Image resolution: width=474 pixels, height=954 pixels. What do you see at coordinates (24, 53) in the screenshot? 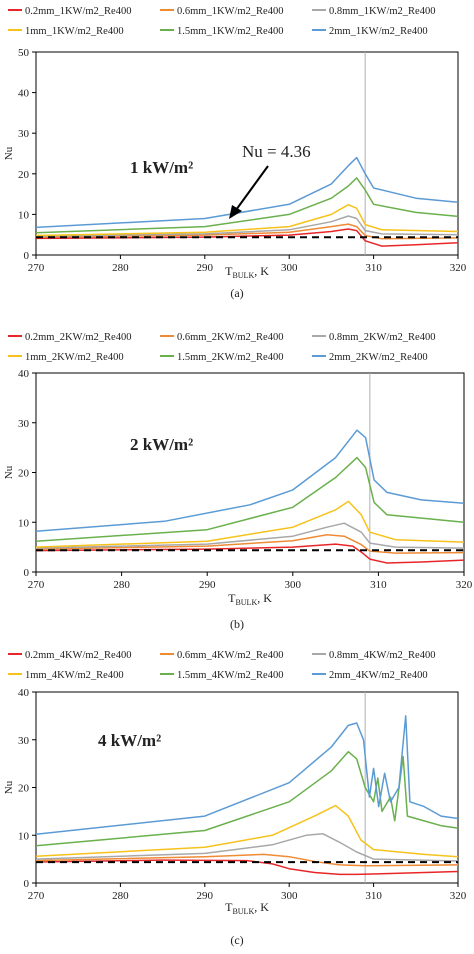
I see `y-tick-label: 50` at bounding box center [24, 53].